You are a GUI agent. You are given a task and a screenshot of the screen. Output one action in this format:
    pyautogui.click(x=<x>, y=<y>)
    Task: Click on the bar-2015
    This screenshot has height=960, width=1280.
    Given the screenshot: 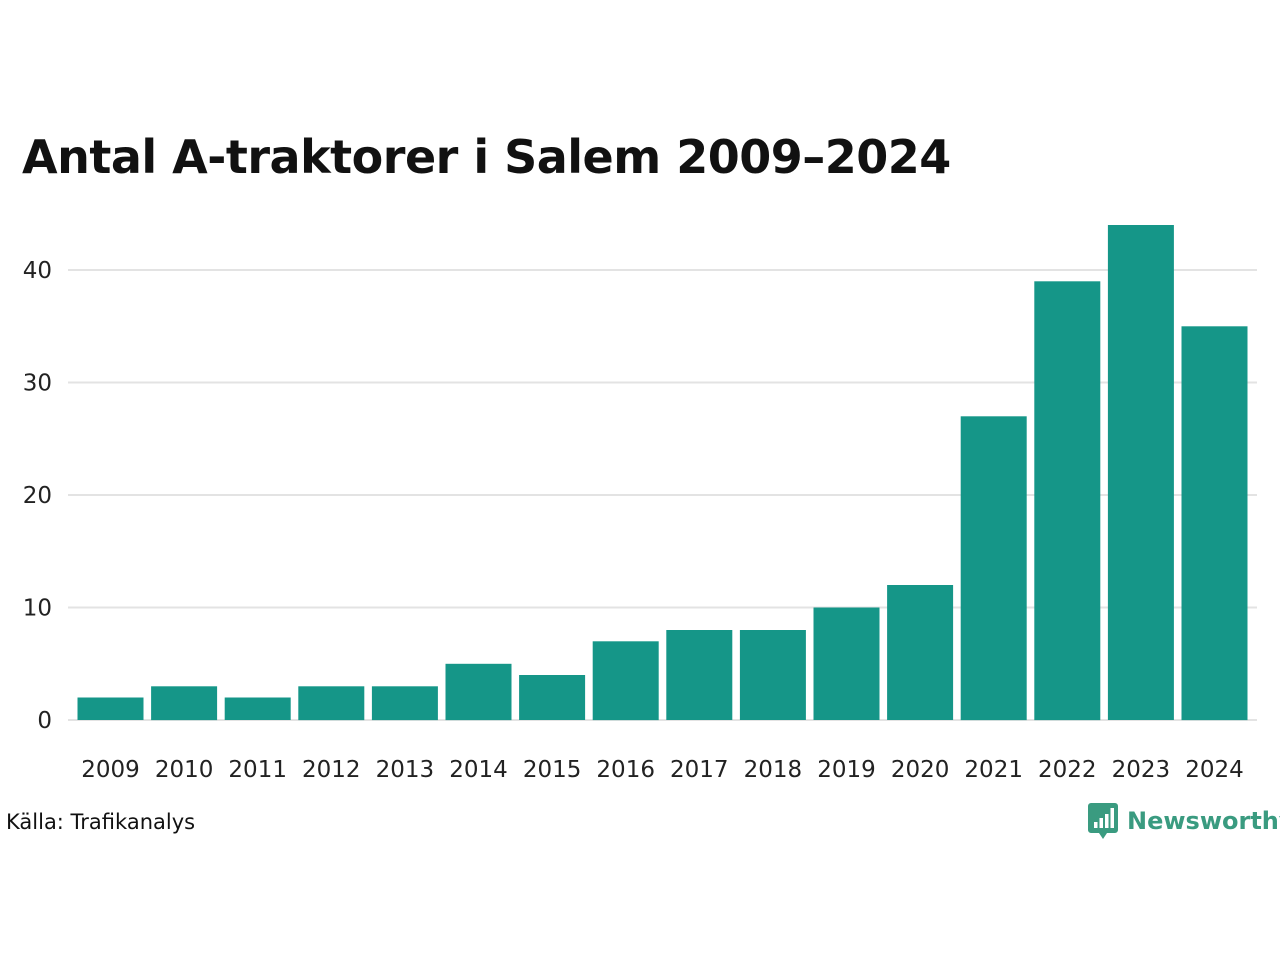 What is the action you would take?
    pyautogui.click(x=552, y=697)
    